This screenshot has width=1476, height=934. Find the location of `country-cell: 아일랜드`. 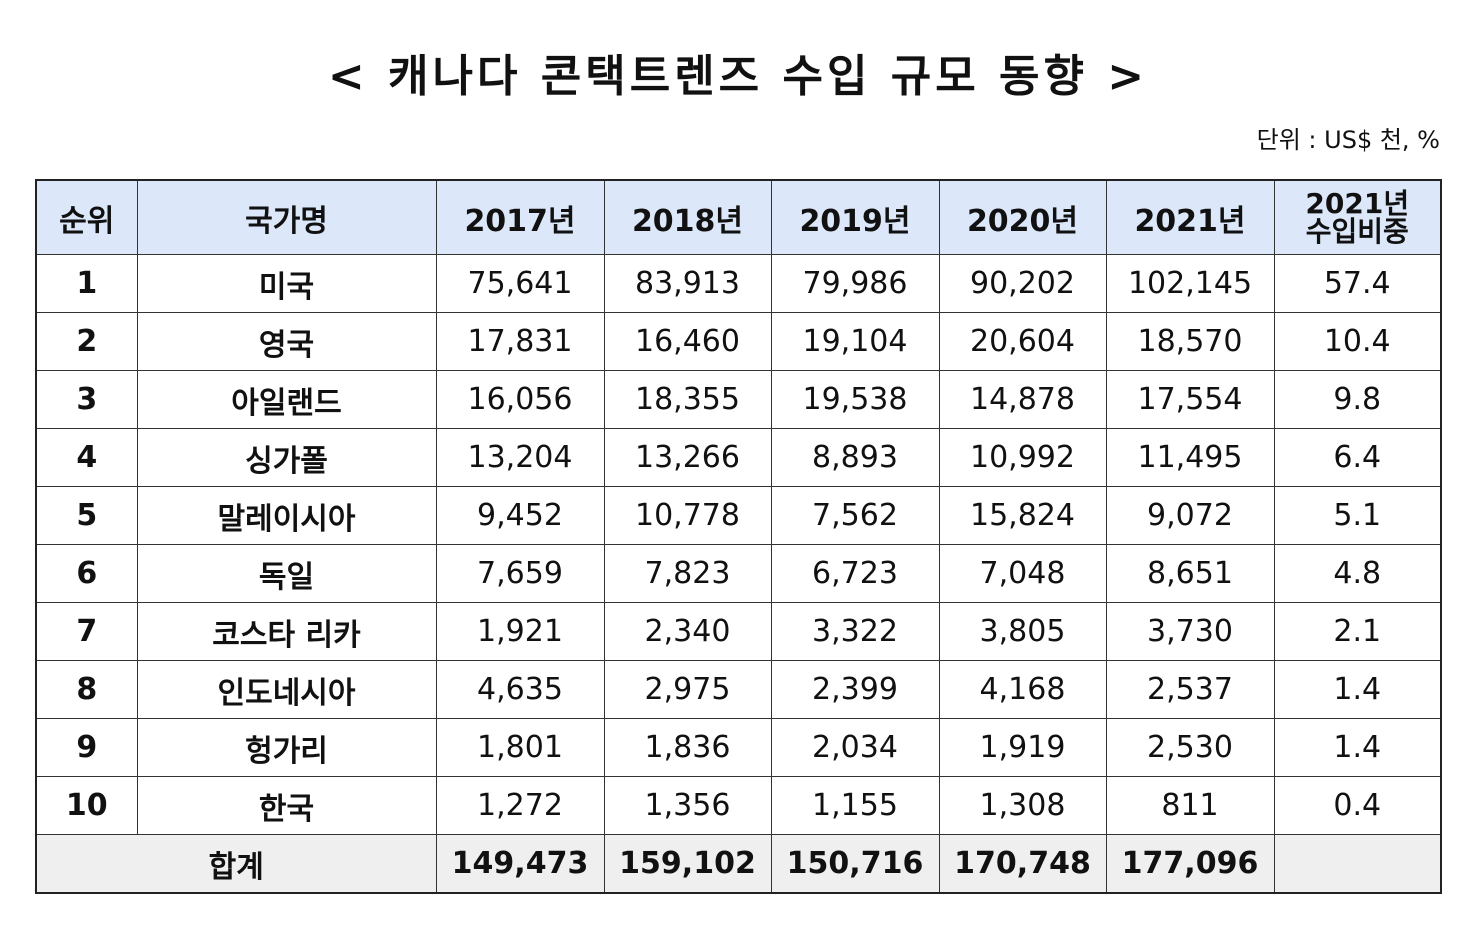

country-cell: 아일랜드 is located at coordinates (286, 399).